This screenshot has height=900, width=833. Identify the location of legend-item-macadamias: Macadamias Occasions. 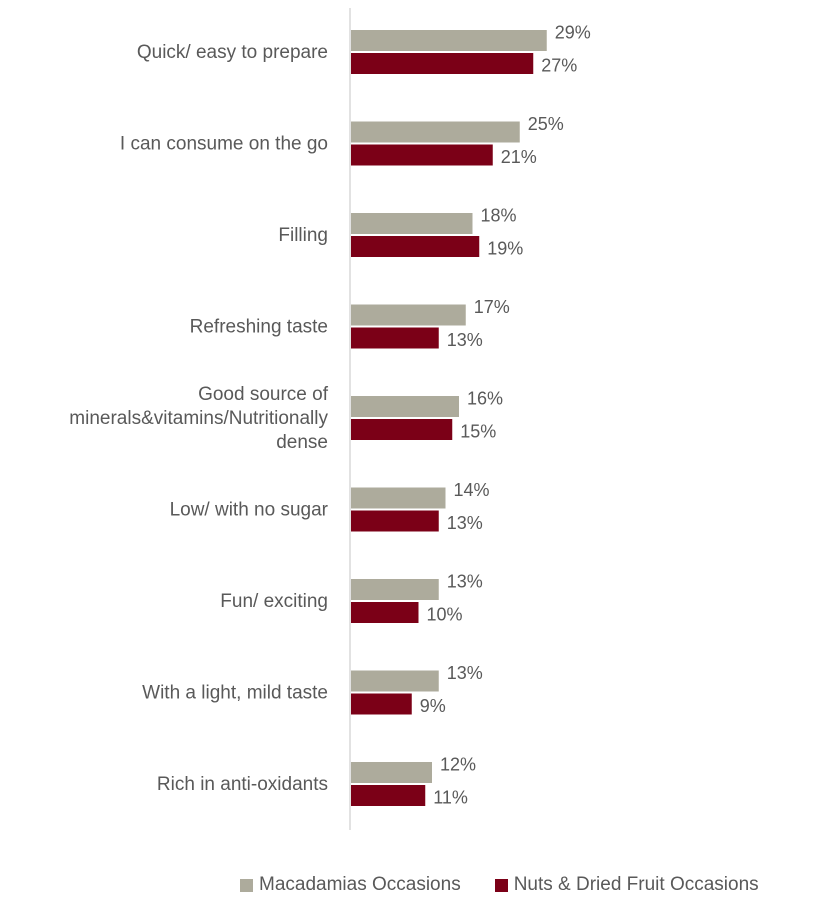
(350, 885).